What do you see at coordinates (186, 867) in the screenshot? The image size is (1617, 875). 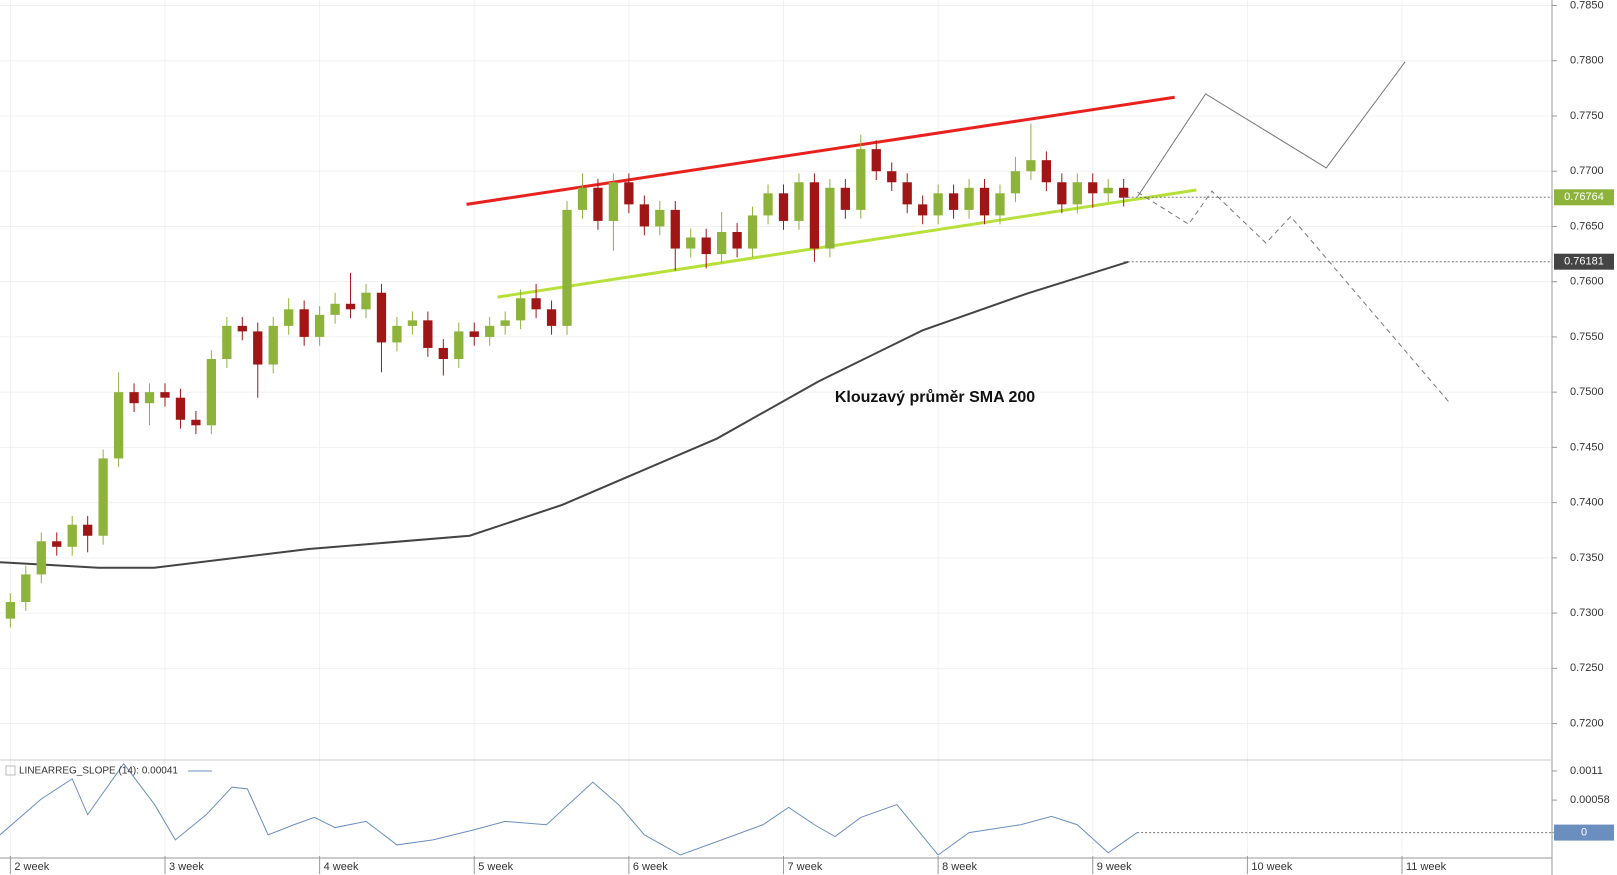 I see `x-tick-label: 3 week` at bounding box center [186, 867].